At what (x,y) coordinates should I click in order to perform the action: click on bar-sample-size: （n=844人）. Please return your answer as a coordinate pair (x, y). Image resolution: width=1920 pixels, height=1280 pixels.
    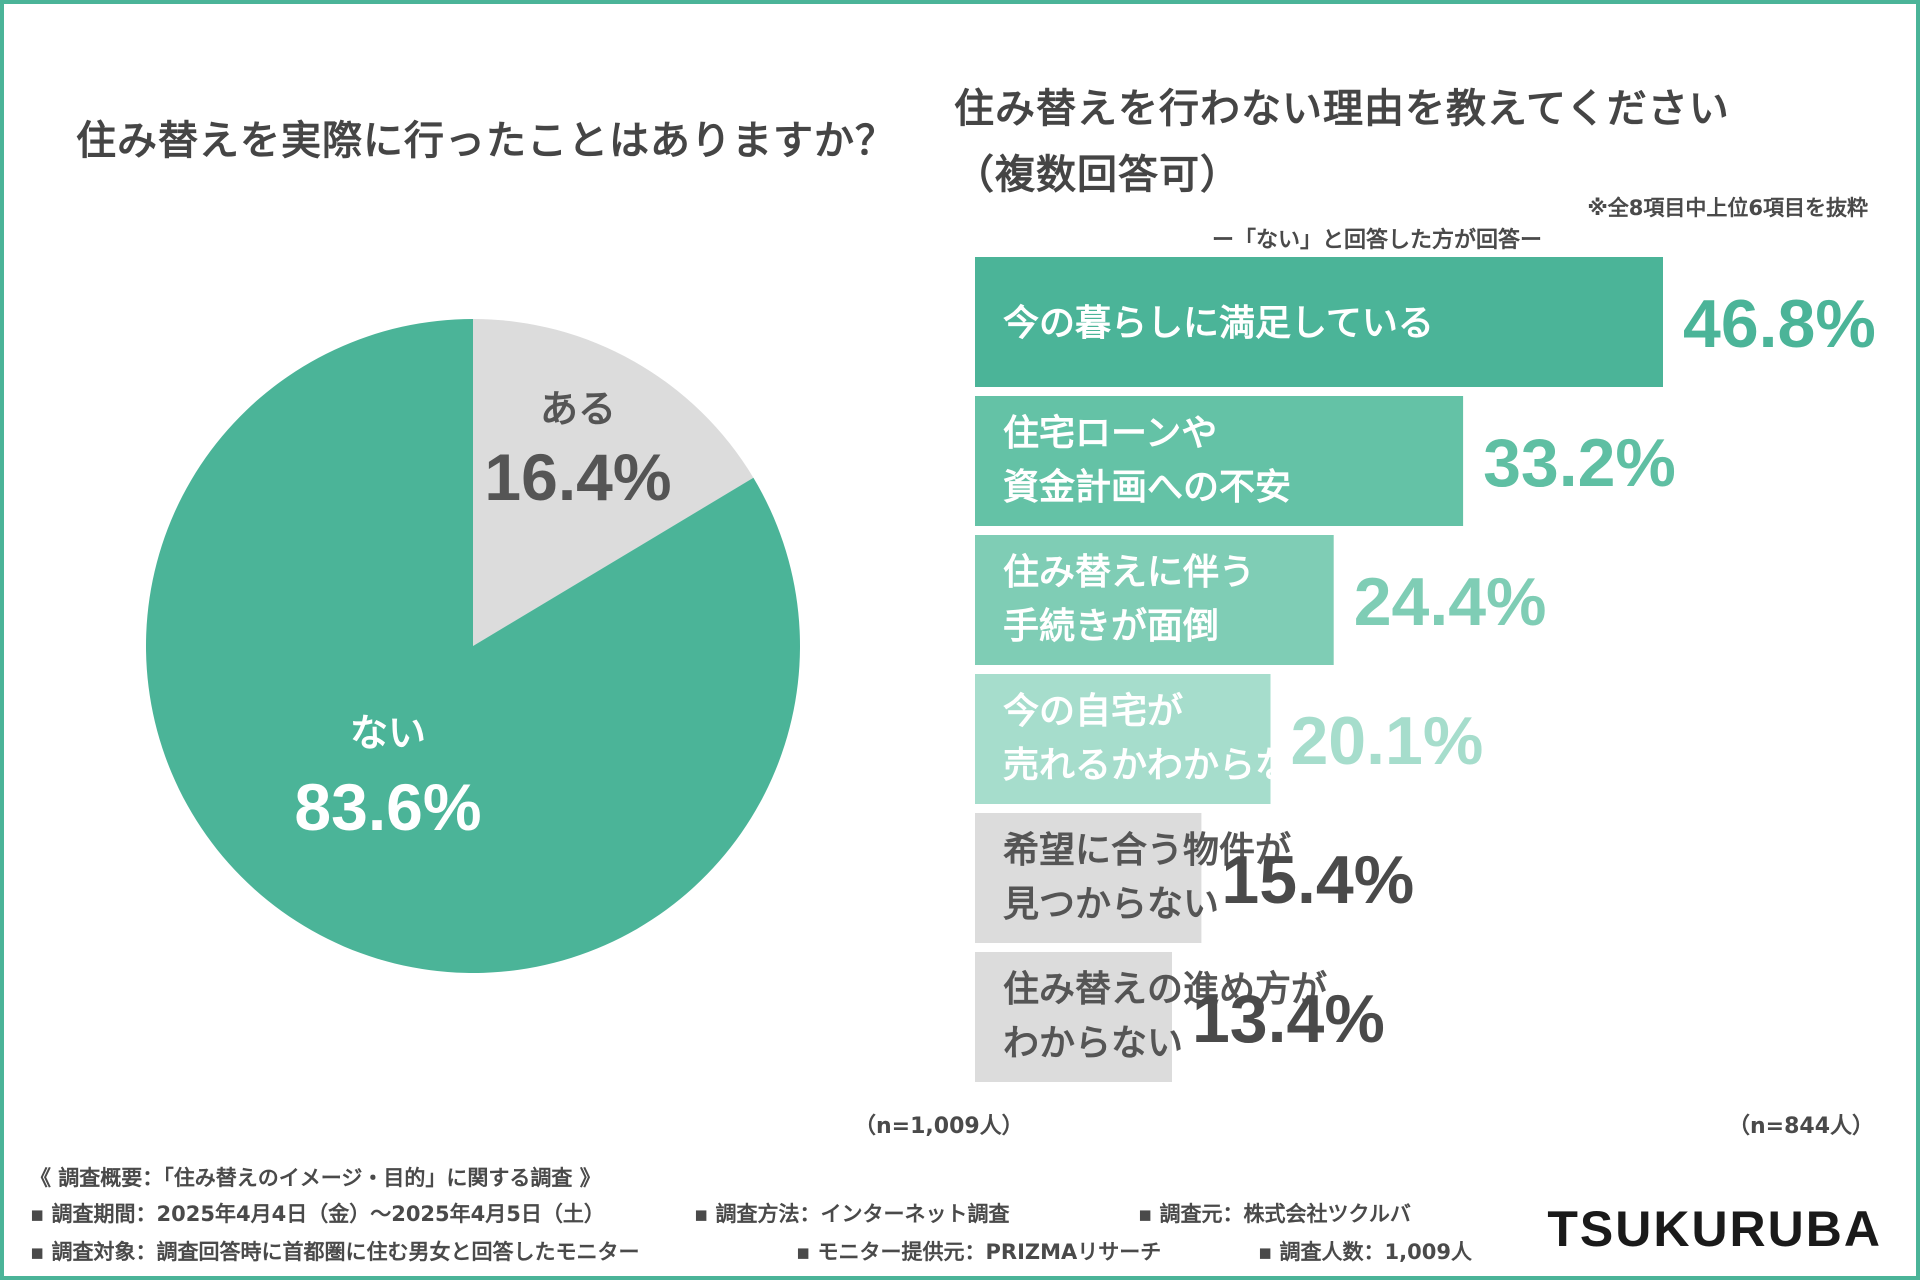
    Looking at the image, I should click on (1801, 1126).